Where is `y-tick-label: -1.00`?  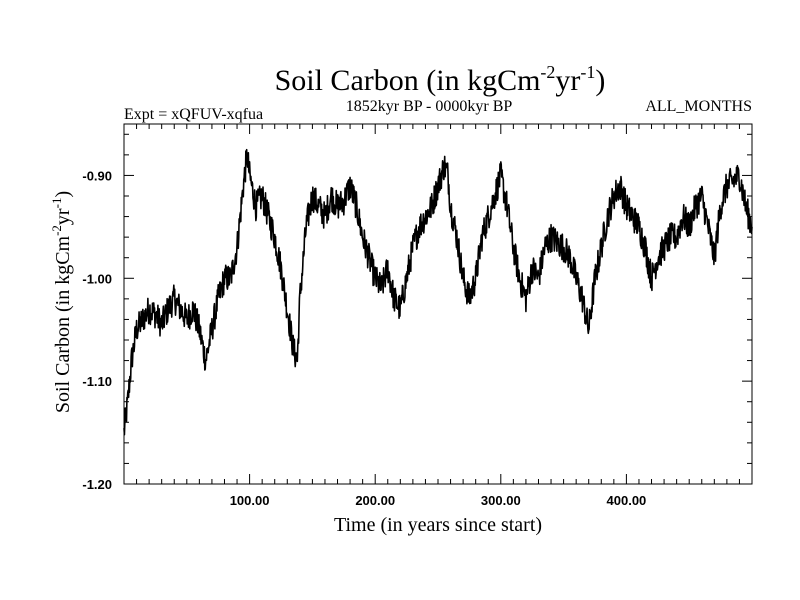 y-tick-label: -1.00 is located at coordinates (97, 278).